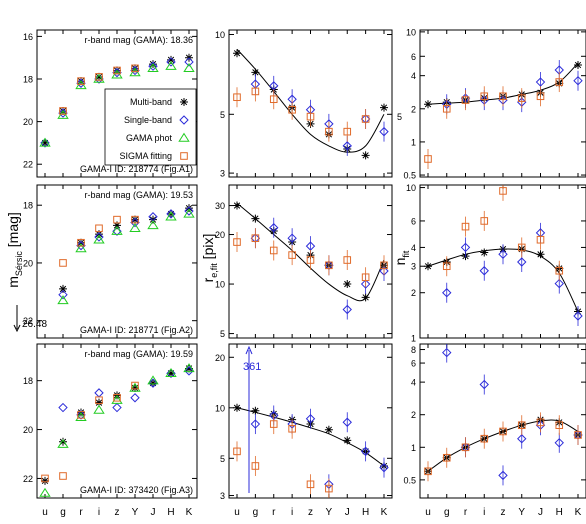 This screenshot has width=586, height=524. What do you see at coordinates (466, 512) in the screenshot?
I see `x-tick-label: r` at bounding box center [466, 512].